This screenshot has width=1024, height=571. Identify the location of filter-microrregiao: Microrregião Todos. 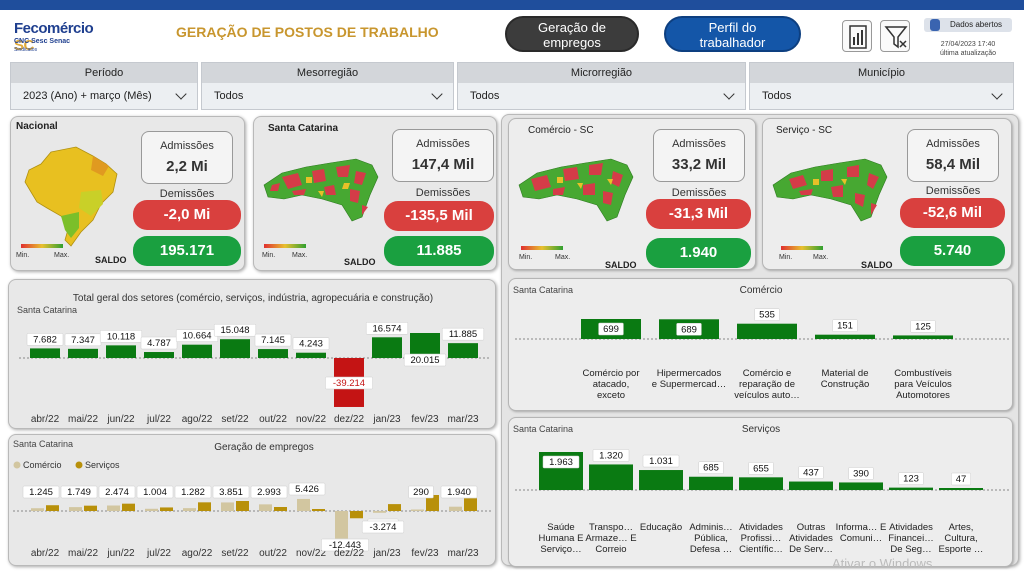
(601, 86).